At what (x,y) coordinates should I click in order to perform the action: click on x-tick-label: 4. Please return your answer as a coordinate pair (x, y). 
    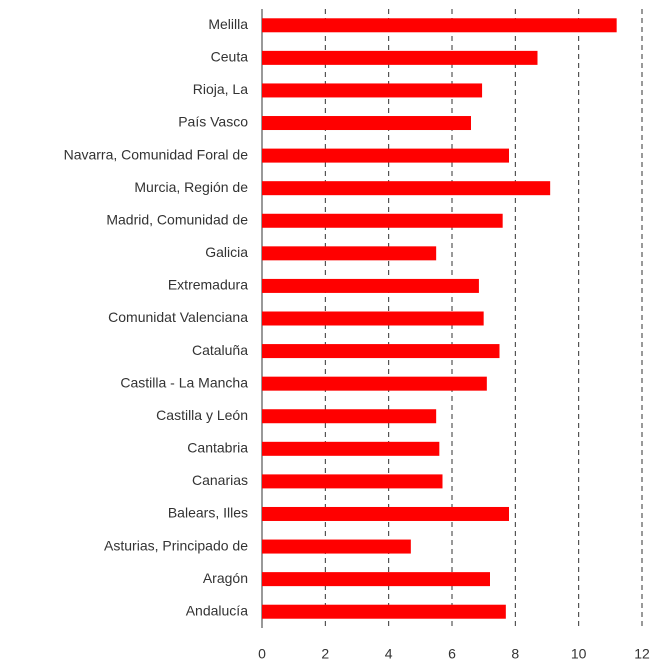
    Looking at the image, I should click on (389, 654).